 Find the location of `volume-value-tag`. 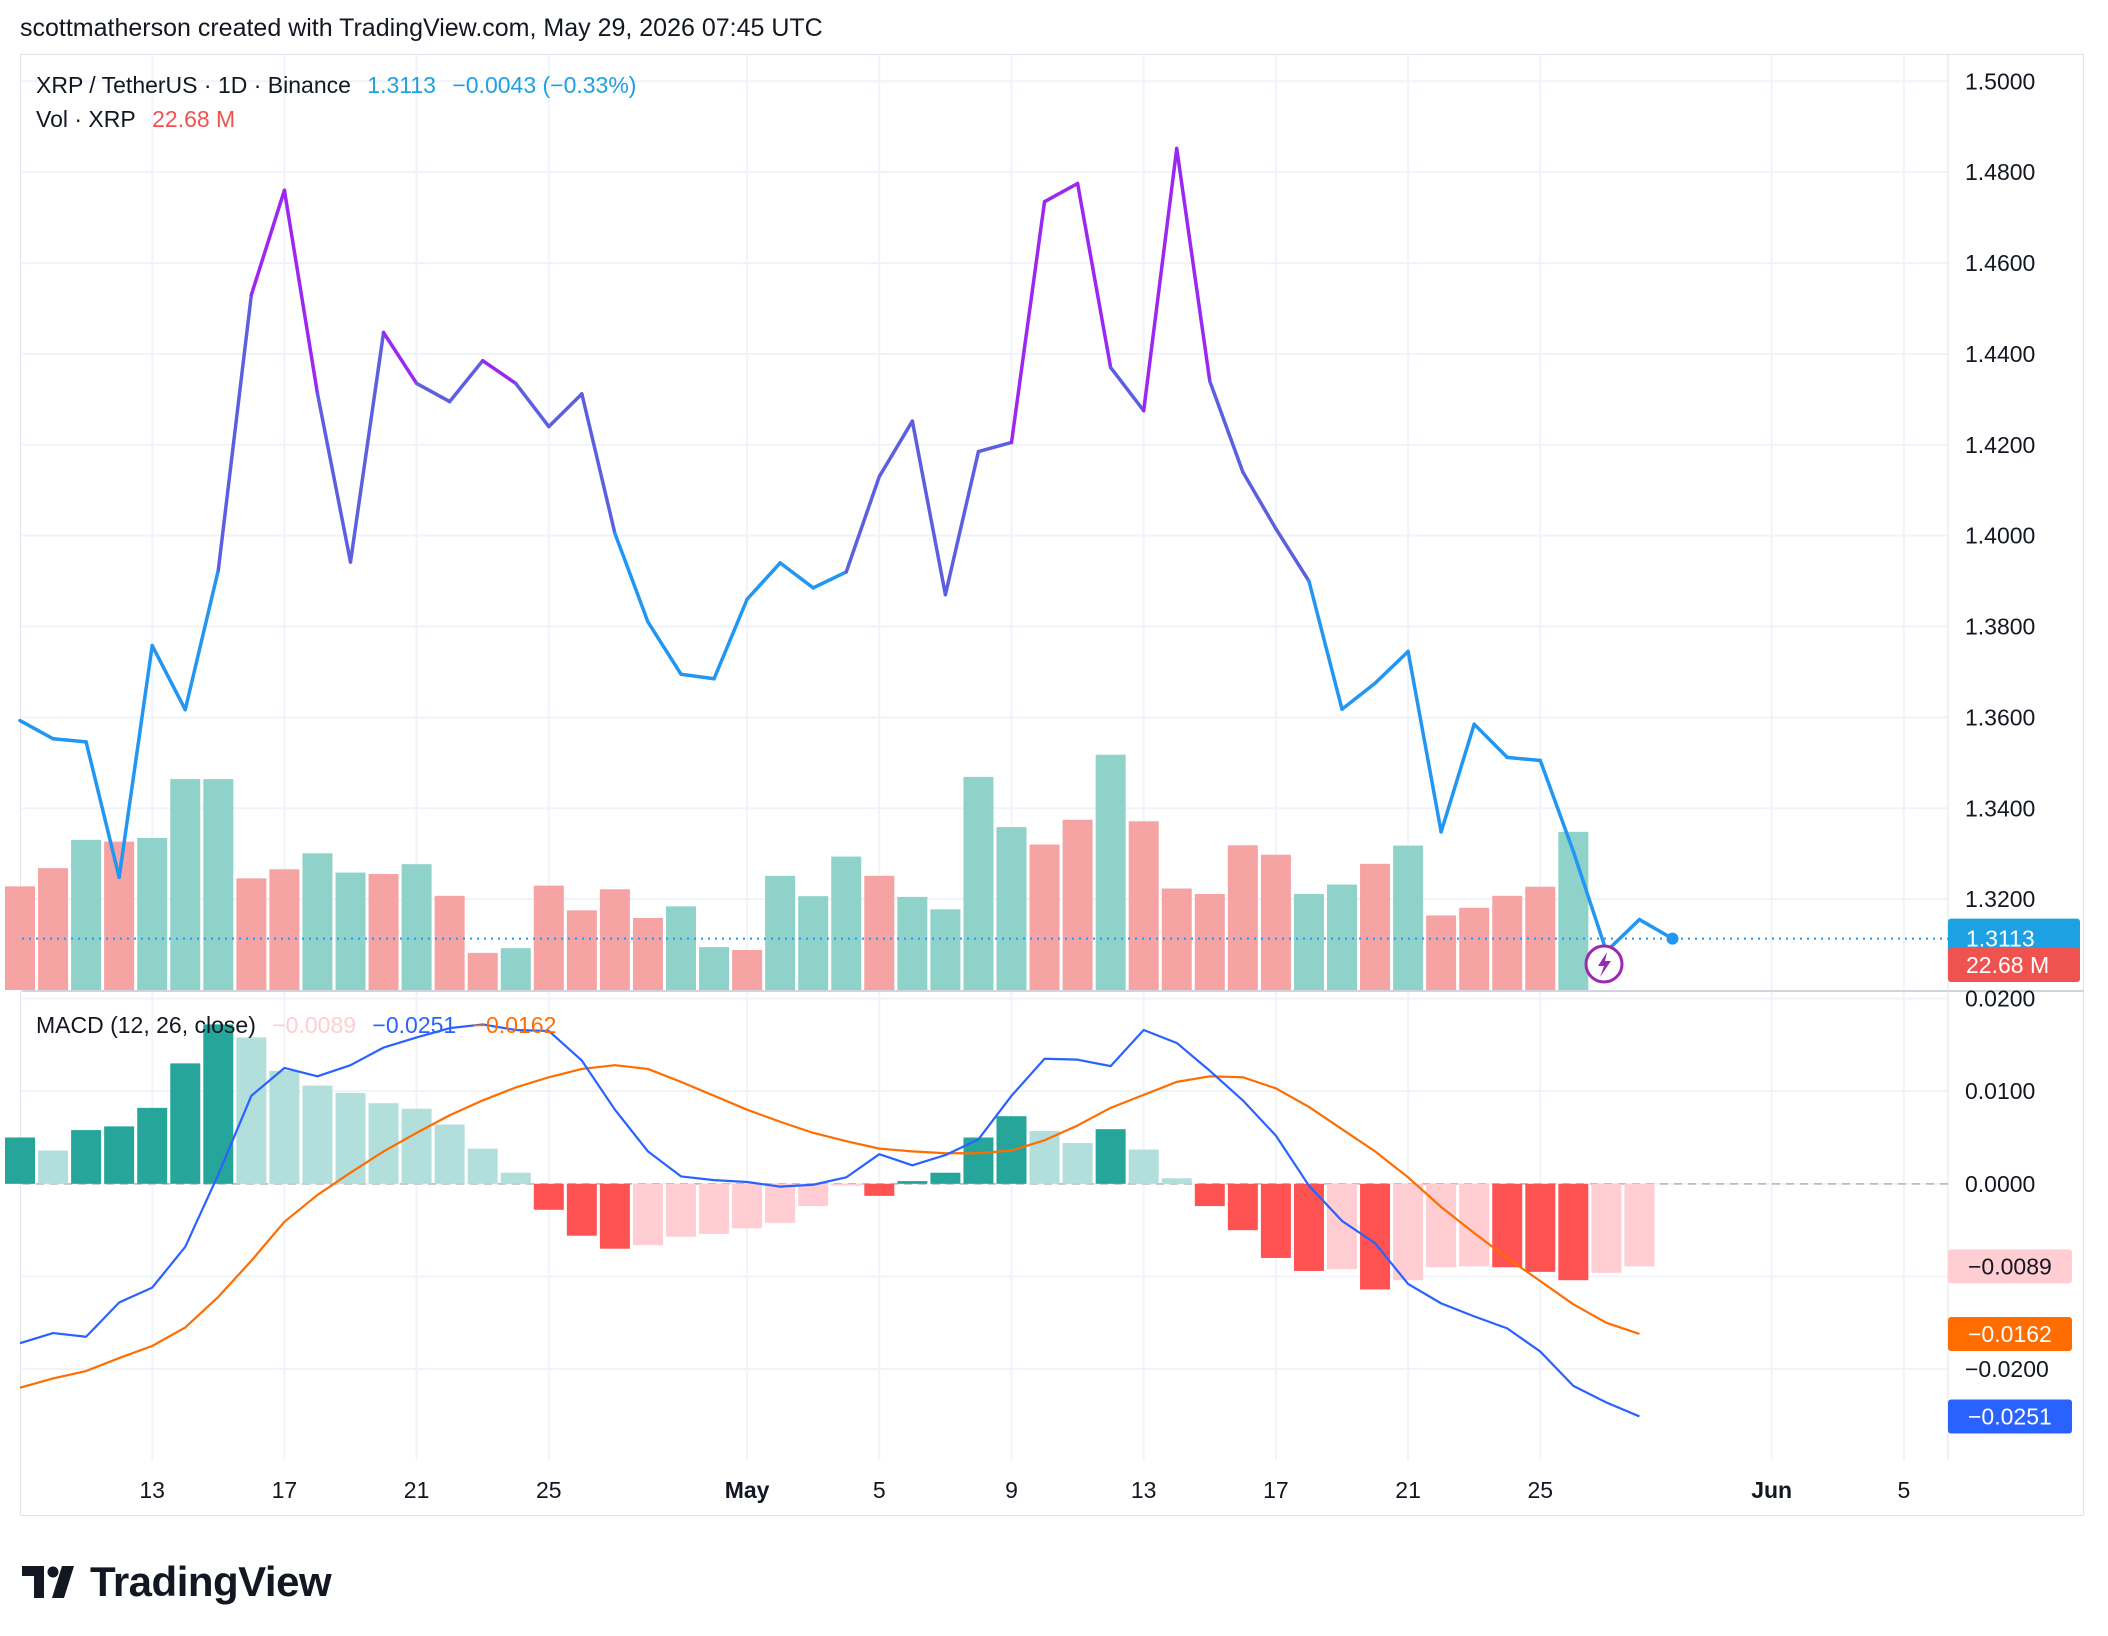

volume-value-tag is located at coordinates (2014, 965).